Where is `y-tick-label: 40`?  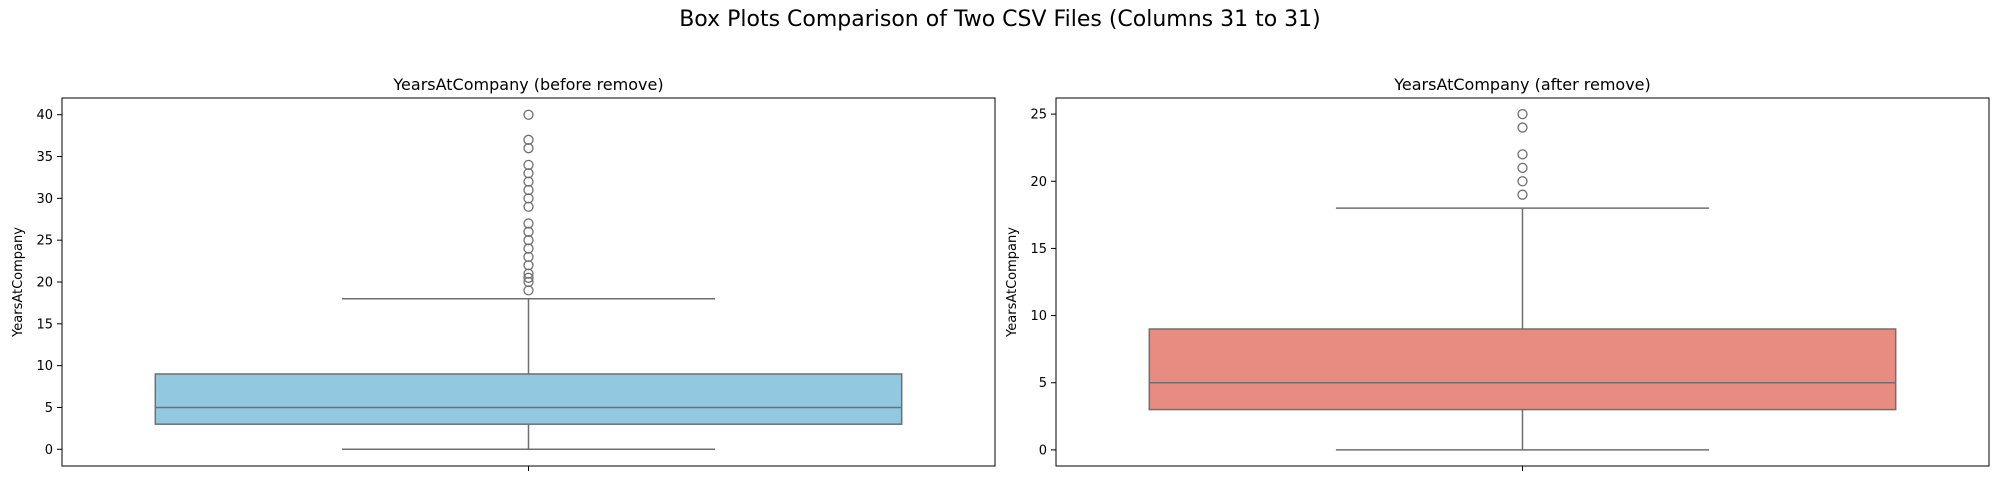 y-tick-label: 40 is located at coordinates (44, 115).